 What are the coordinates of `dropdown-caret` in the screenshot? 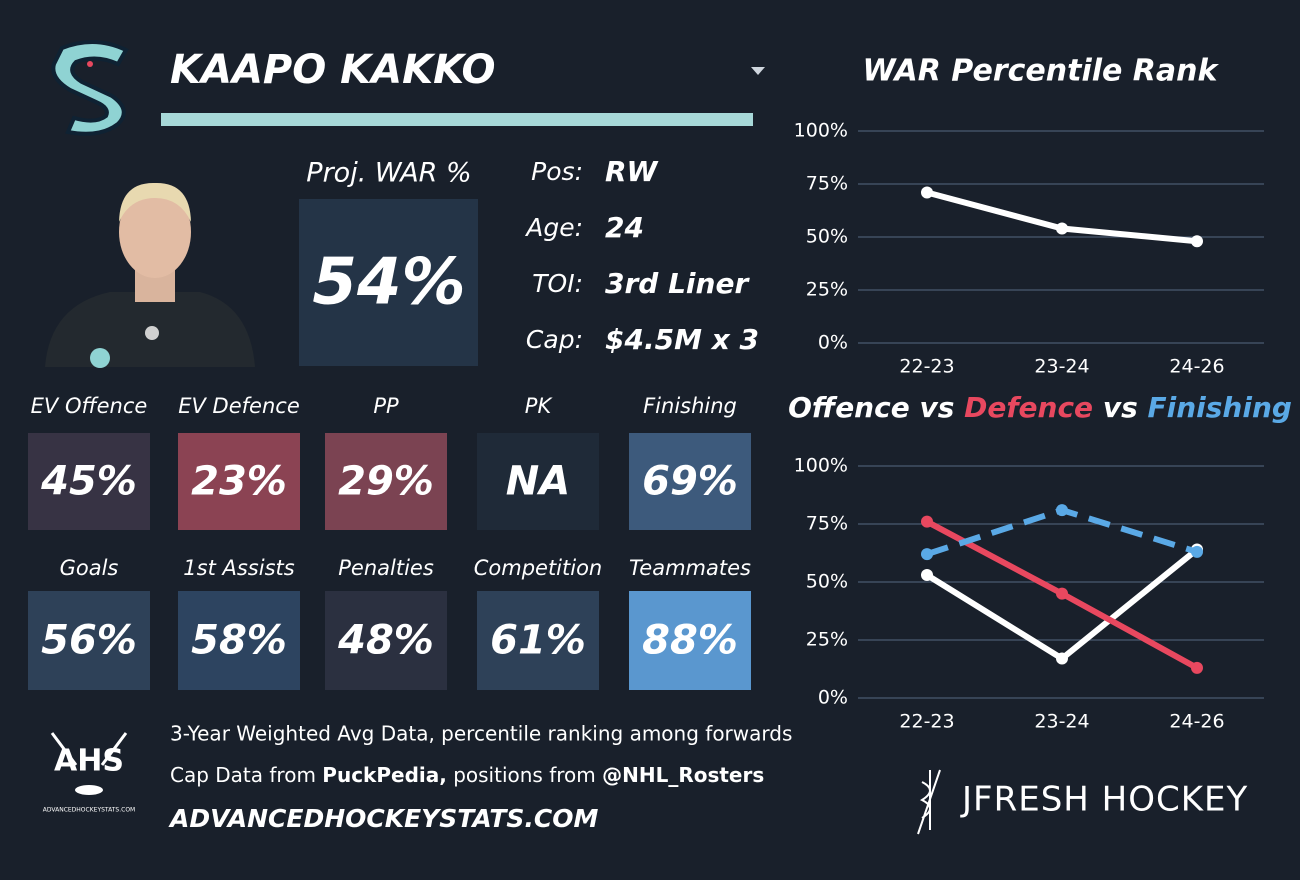 It's located at (758, 71).